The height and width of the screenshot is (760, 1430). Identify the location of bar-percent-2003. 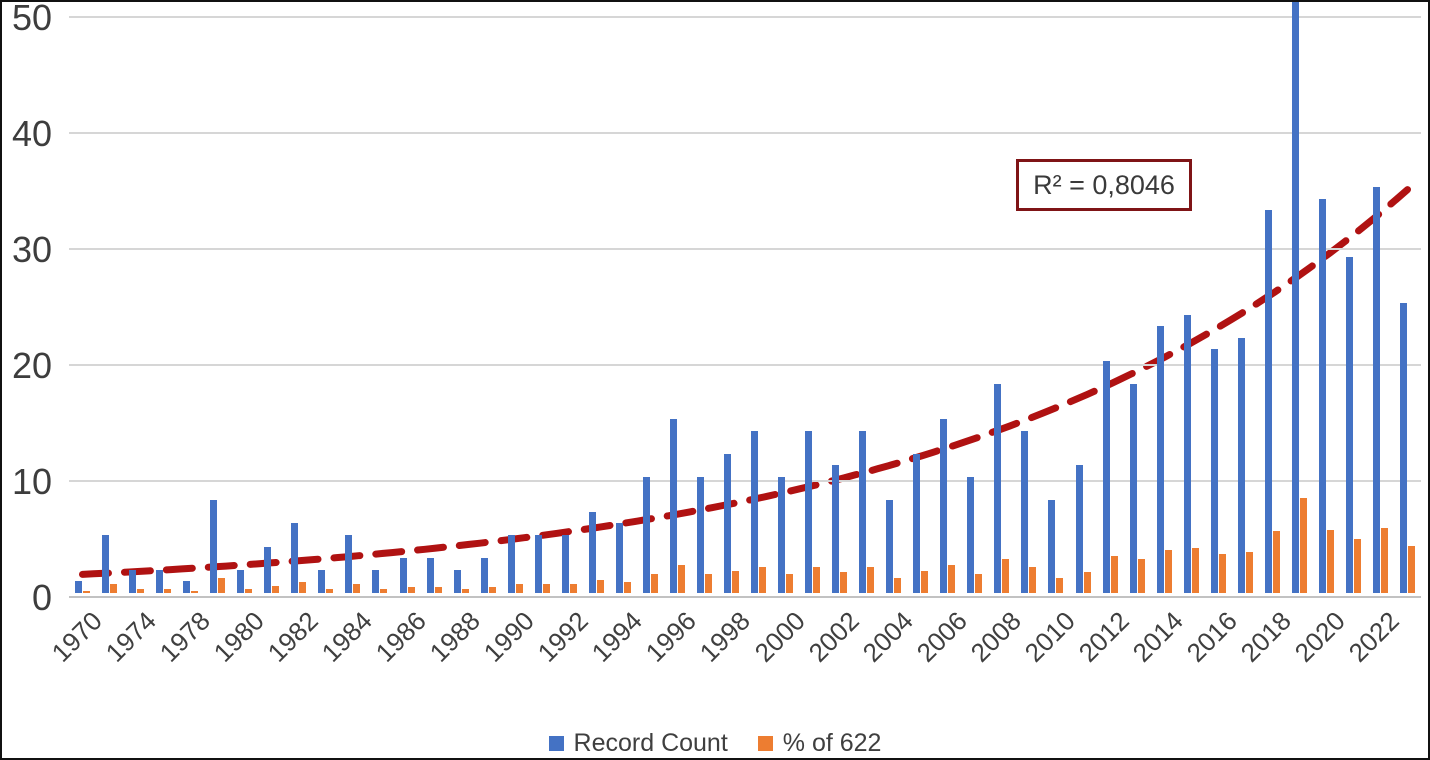
(871, 579).